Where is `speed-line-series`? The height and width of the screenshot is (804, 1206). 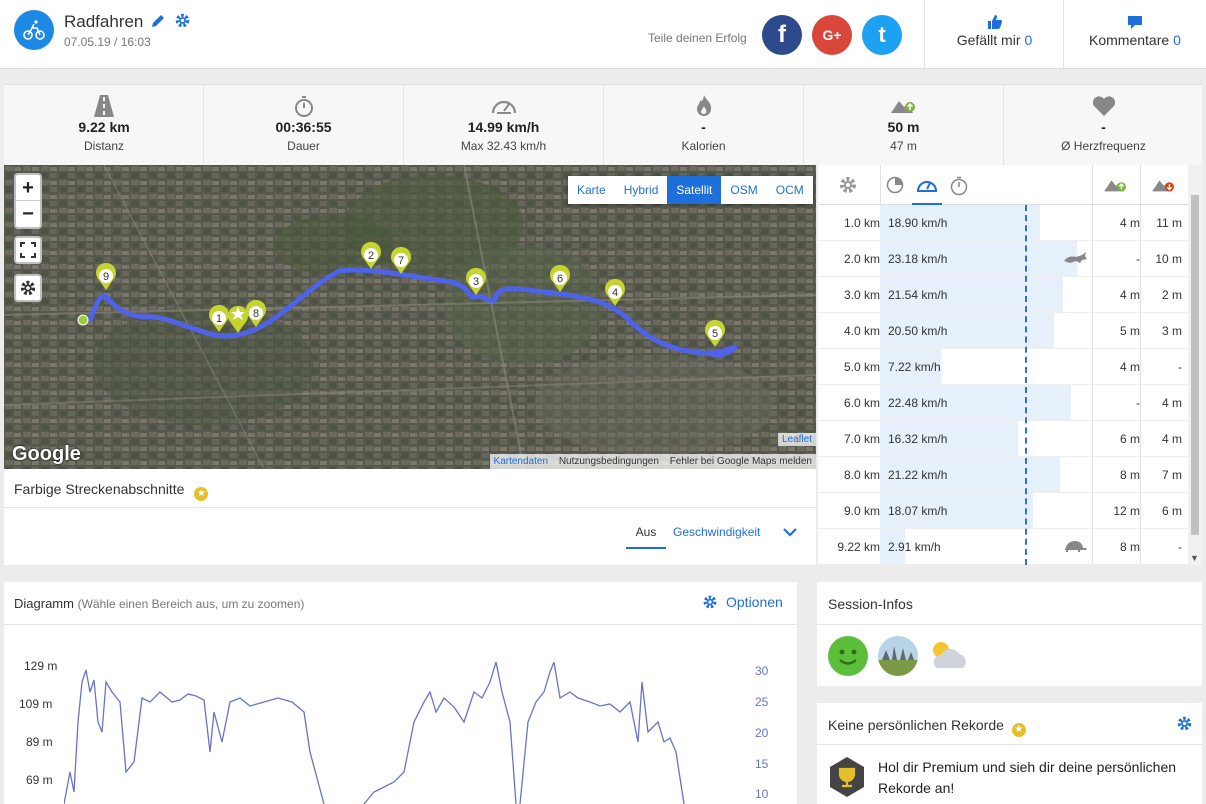
speed-line-series is located at coordinates (404, 733).